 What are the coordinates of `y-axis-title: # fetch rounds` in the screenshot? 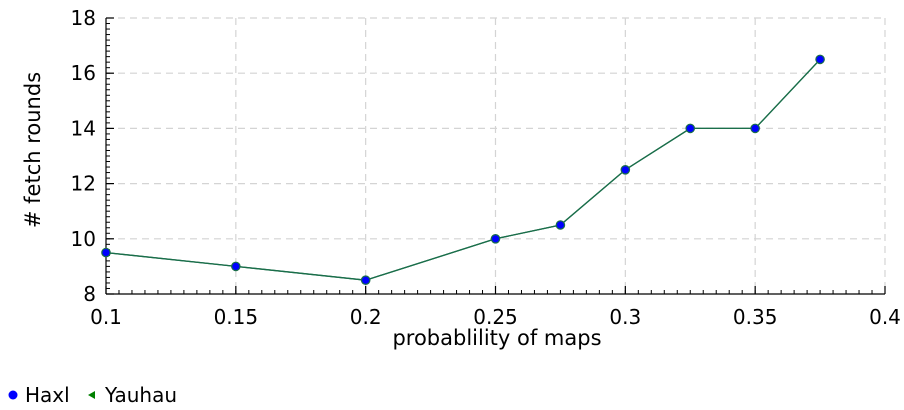 It's located at (33, 150).